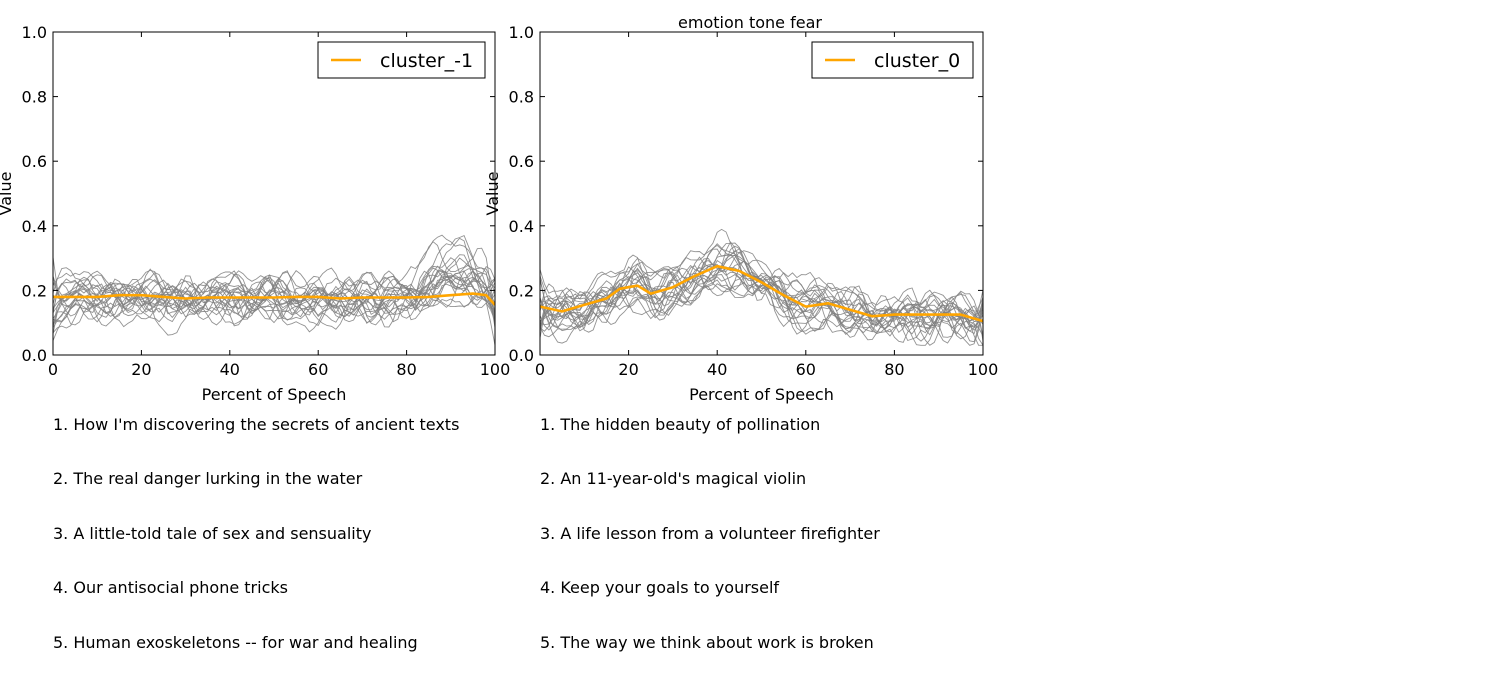 The width and height of the screenshot is (1500, 700). I want to click on talk-list-item: 4. Our antisocial phone tricks, so click(170, 587).